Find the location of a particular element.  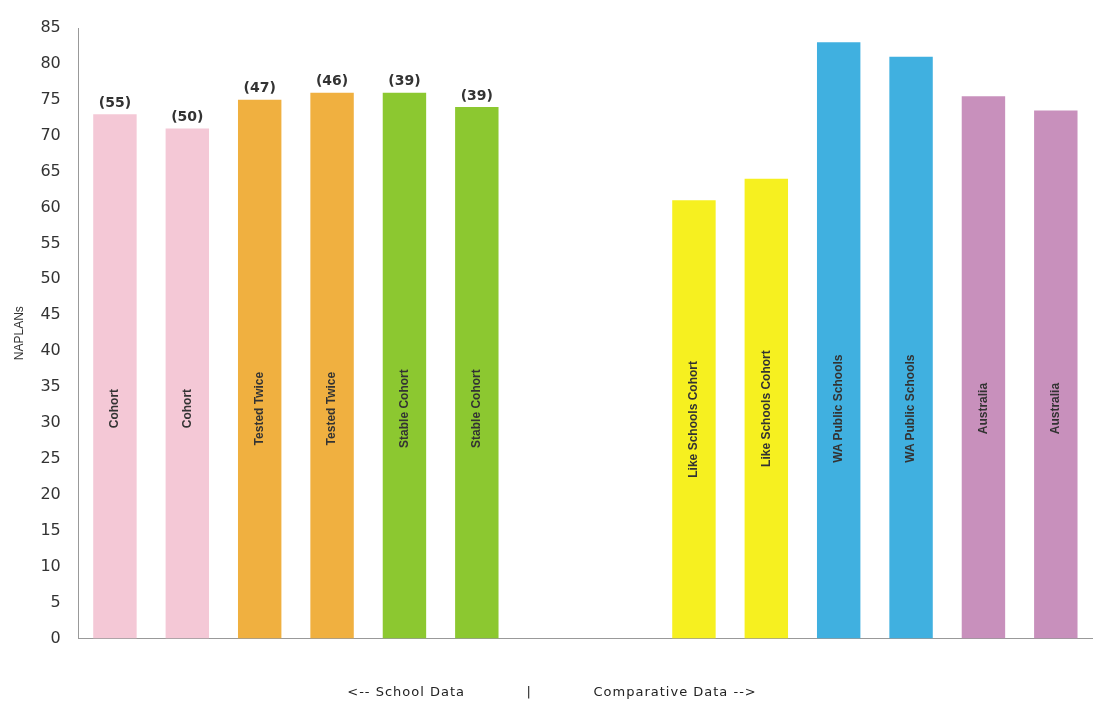

y-tick-label: 85 is located at coordinates (50, 27).